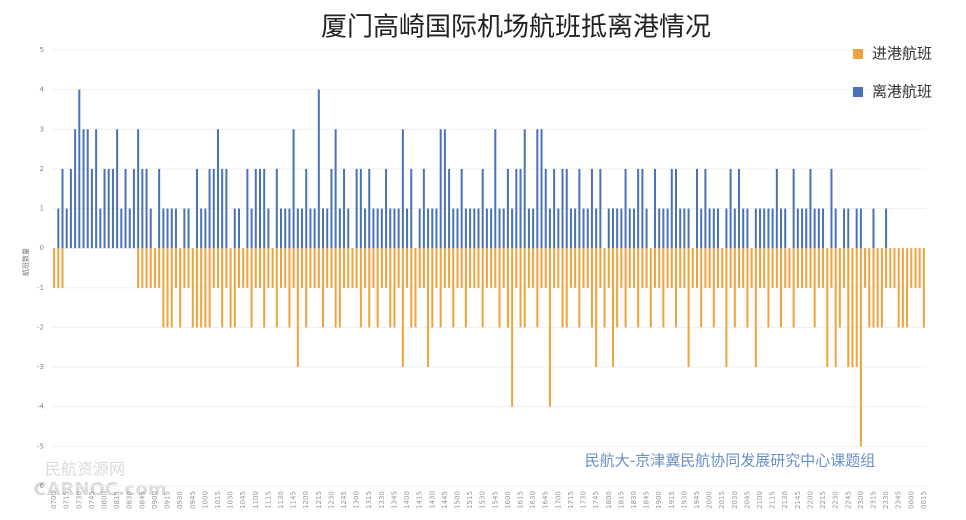  What do you see at coordinates (180, 500) in the screenshot?
I see `x-tick-label: 0930` at bounding box center [180, 500].